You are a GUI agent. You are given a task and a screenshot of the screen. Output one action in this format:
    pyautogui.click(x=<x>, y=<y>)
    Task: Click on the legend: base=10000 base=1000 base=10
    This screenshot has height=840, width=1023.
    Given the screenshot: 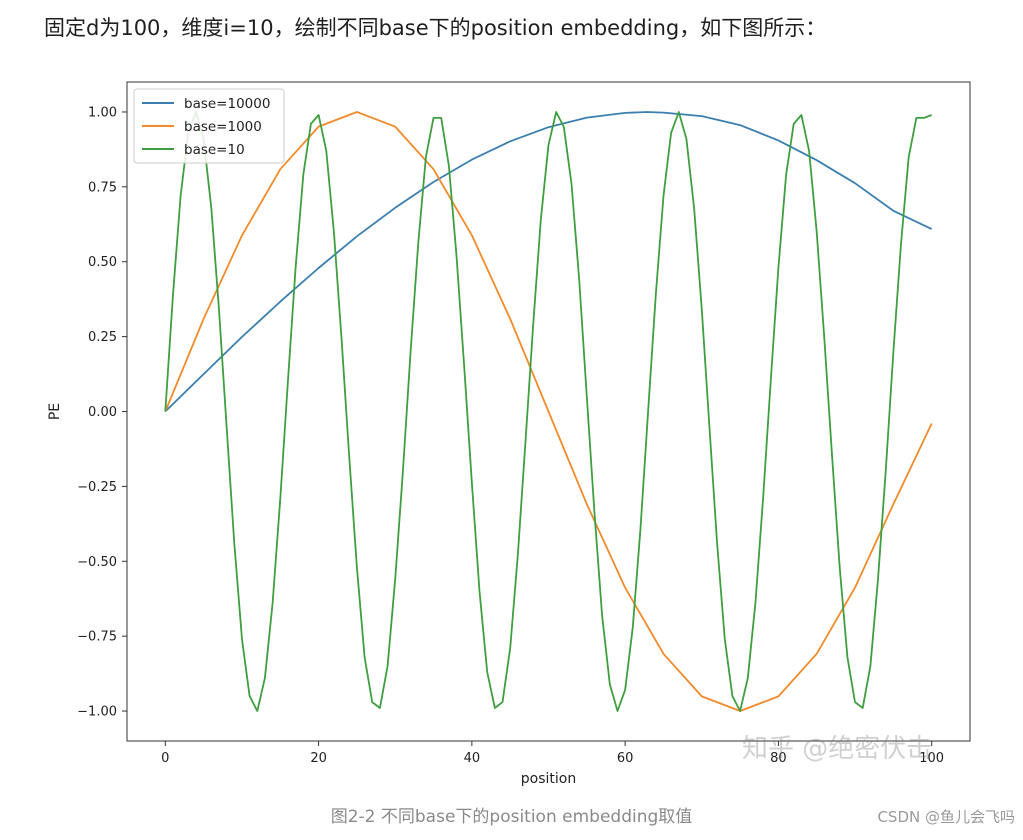 What is the action you would take?
    pyautogui.click(x=209, y=126)
    